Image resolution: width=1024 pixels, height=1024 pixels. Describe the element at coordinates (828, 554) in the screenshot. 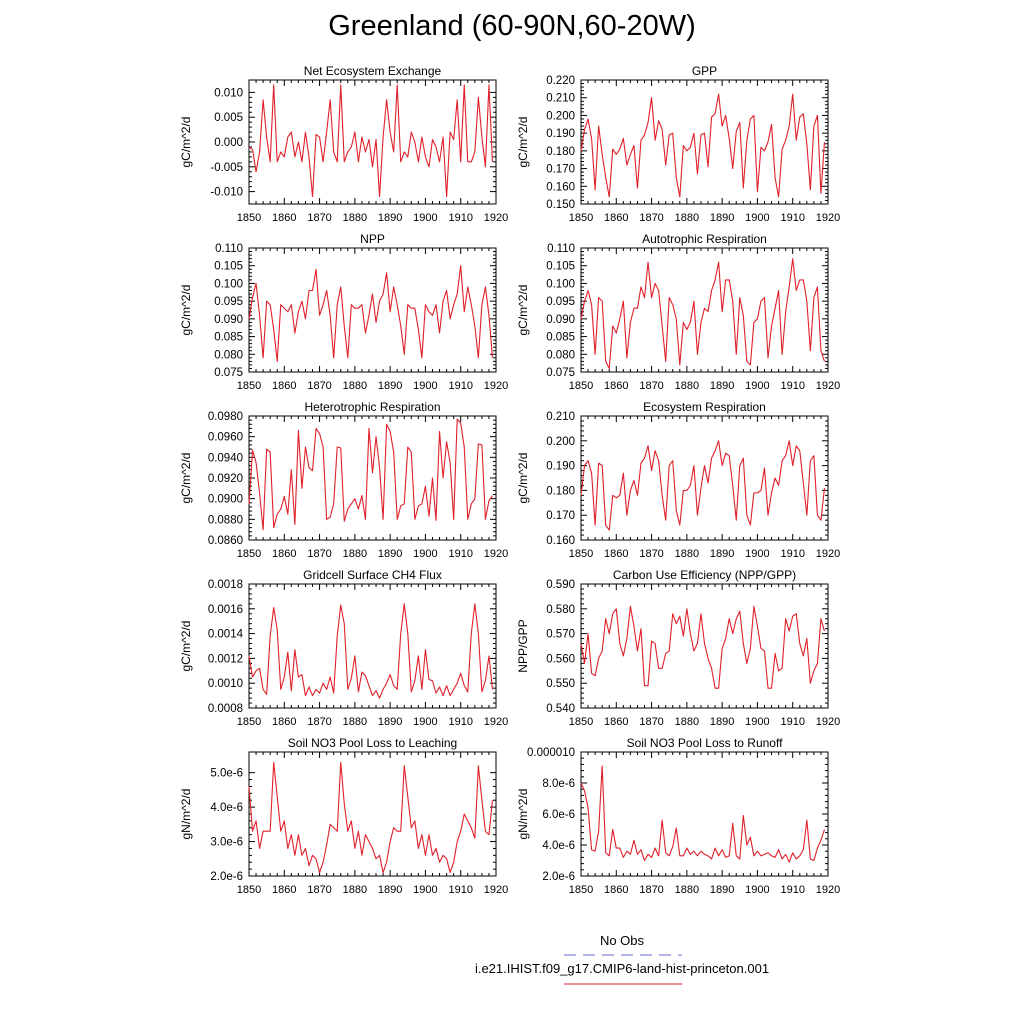

I see `chart-ecosystem-respiration-x-tick-label: 1920` at that location.